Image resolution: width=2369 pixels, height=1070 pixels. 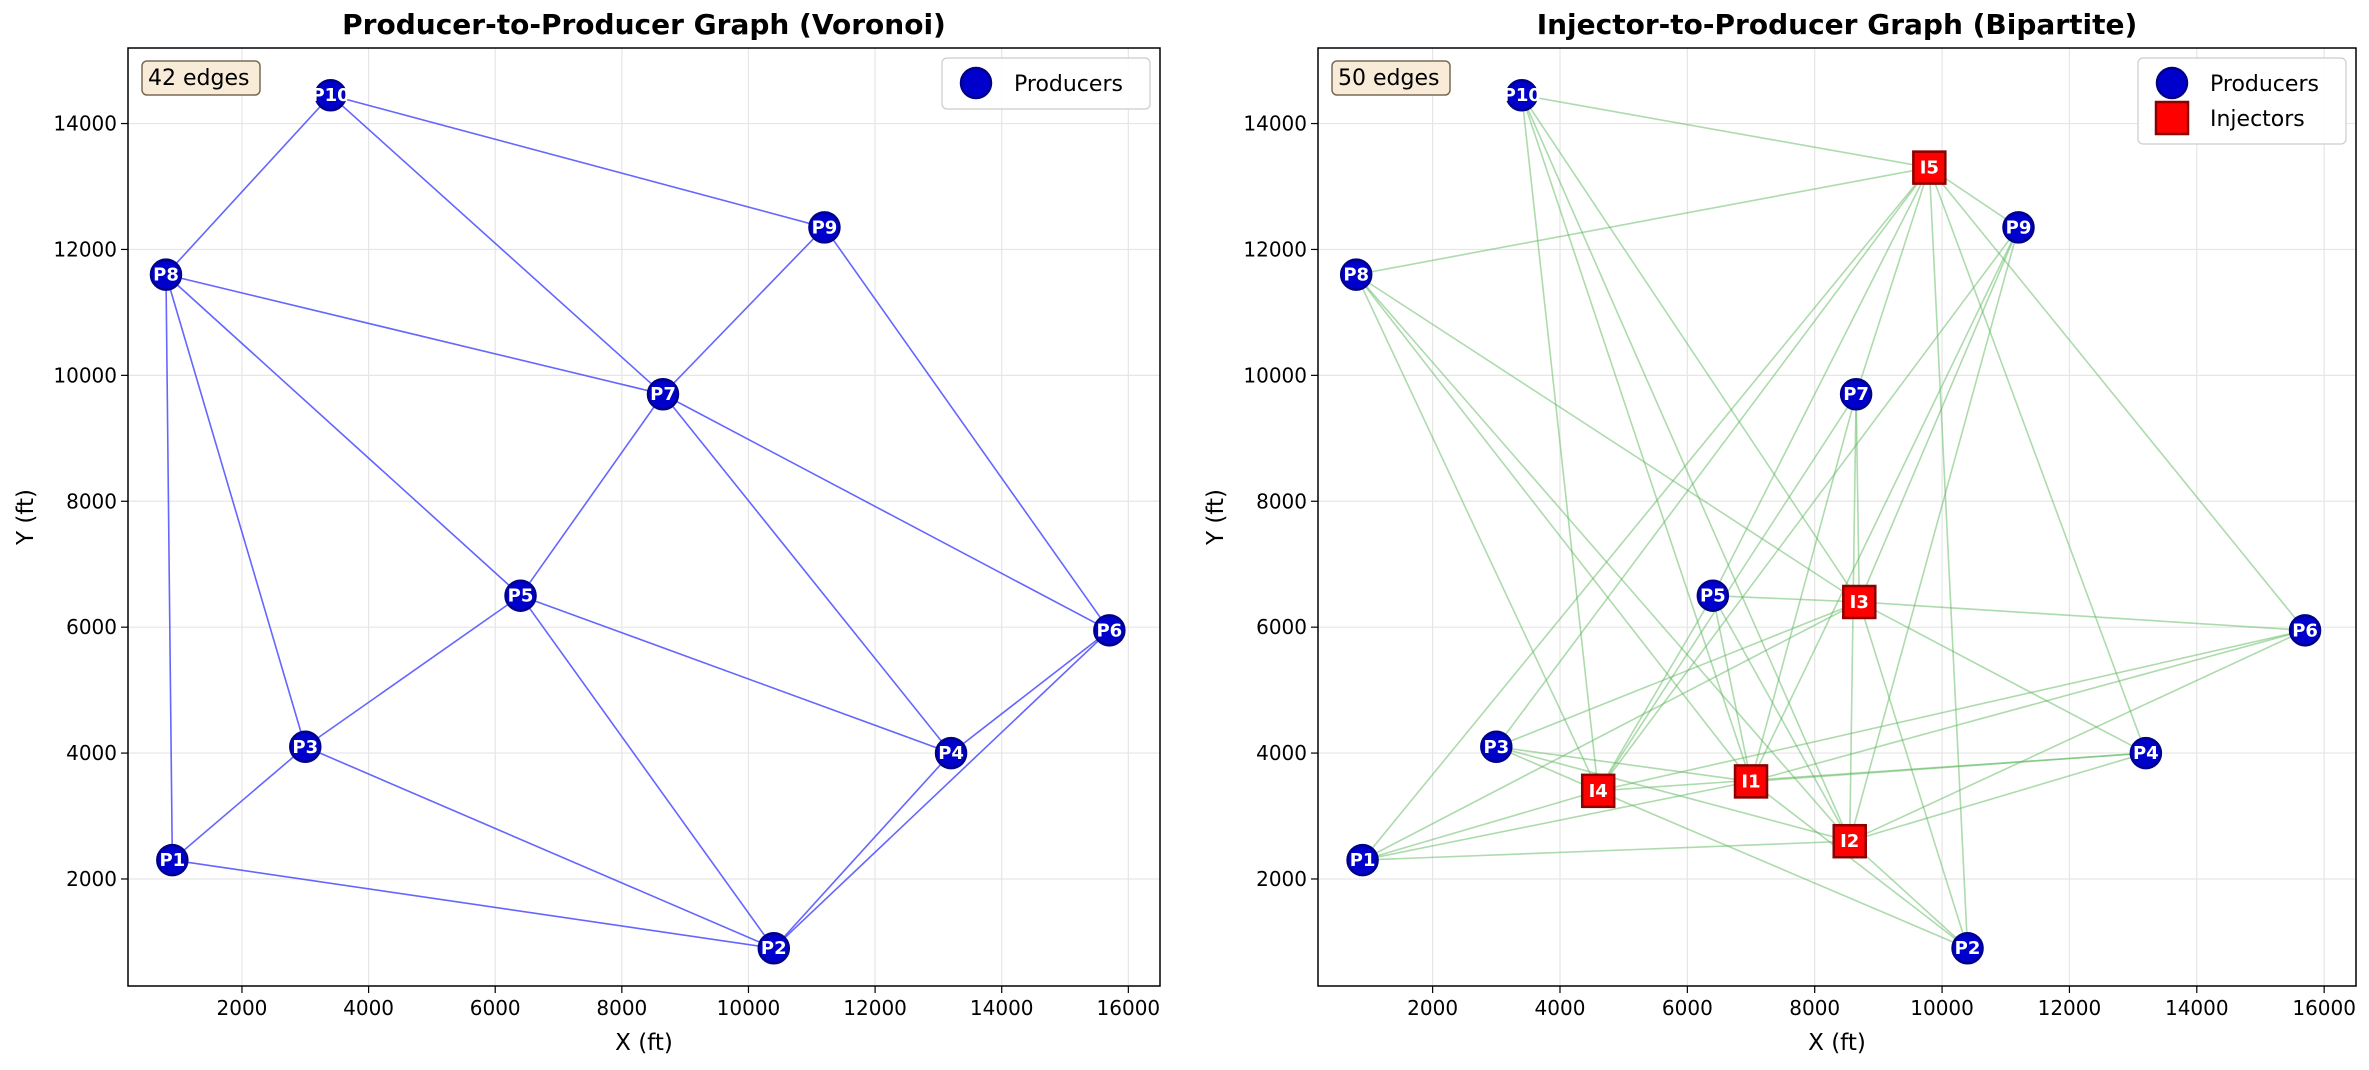 I want to click on edge-I1-P8, so click(x=1553, y=528).